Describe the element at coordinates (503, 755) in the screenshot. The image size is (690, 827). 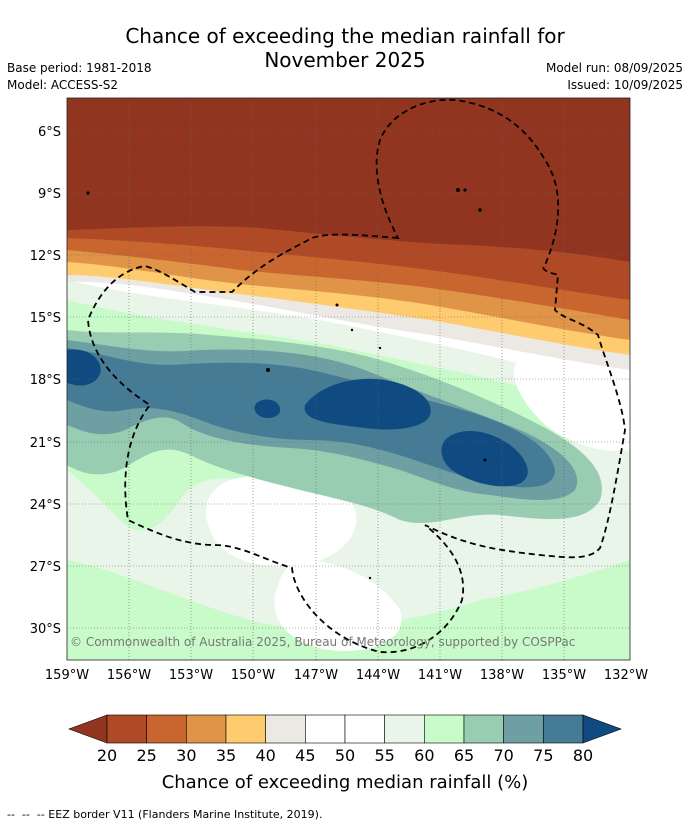
I see `colorbar-tick-label: 70` at that location.